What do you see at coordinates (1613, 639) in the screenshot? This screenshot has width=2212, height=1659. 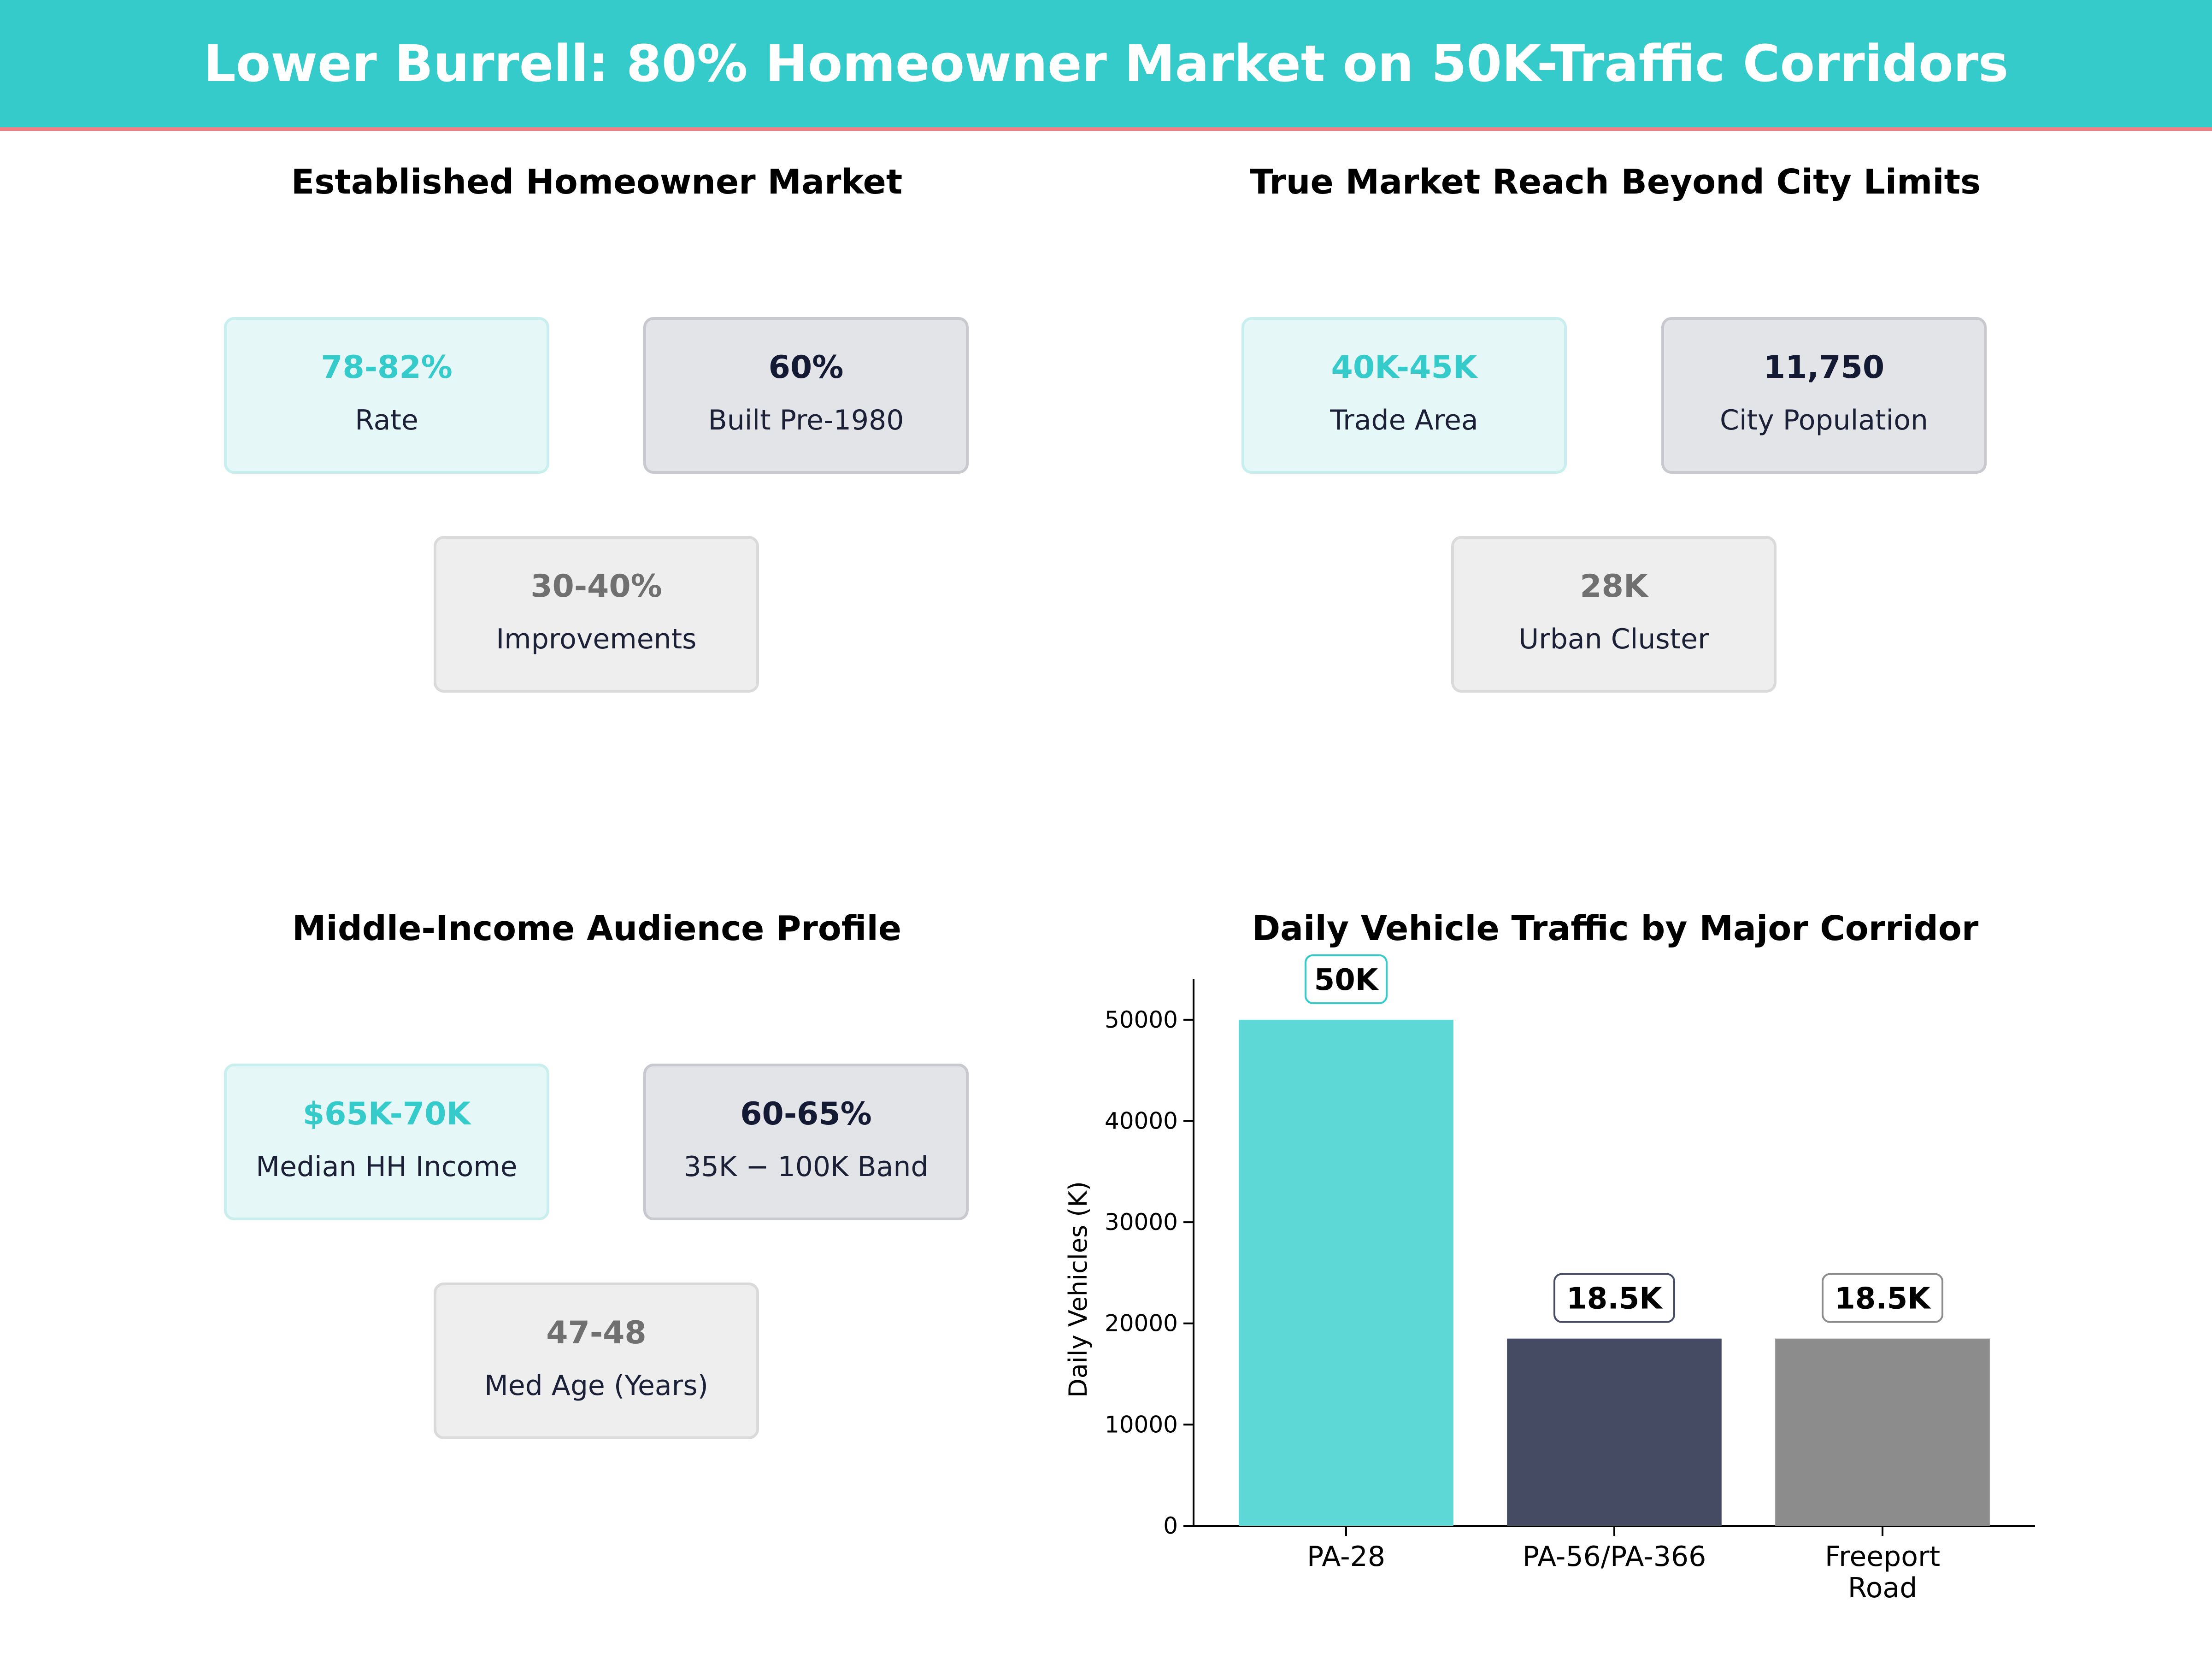 I see `card-label: Urban Cluster` at bounding box center [1613, 639].